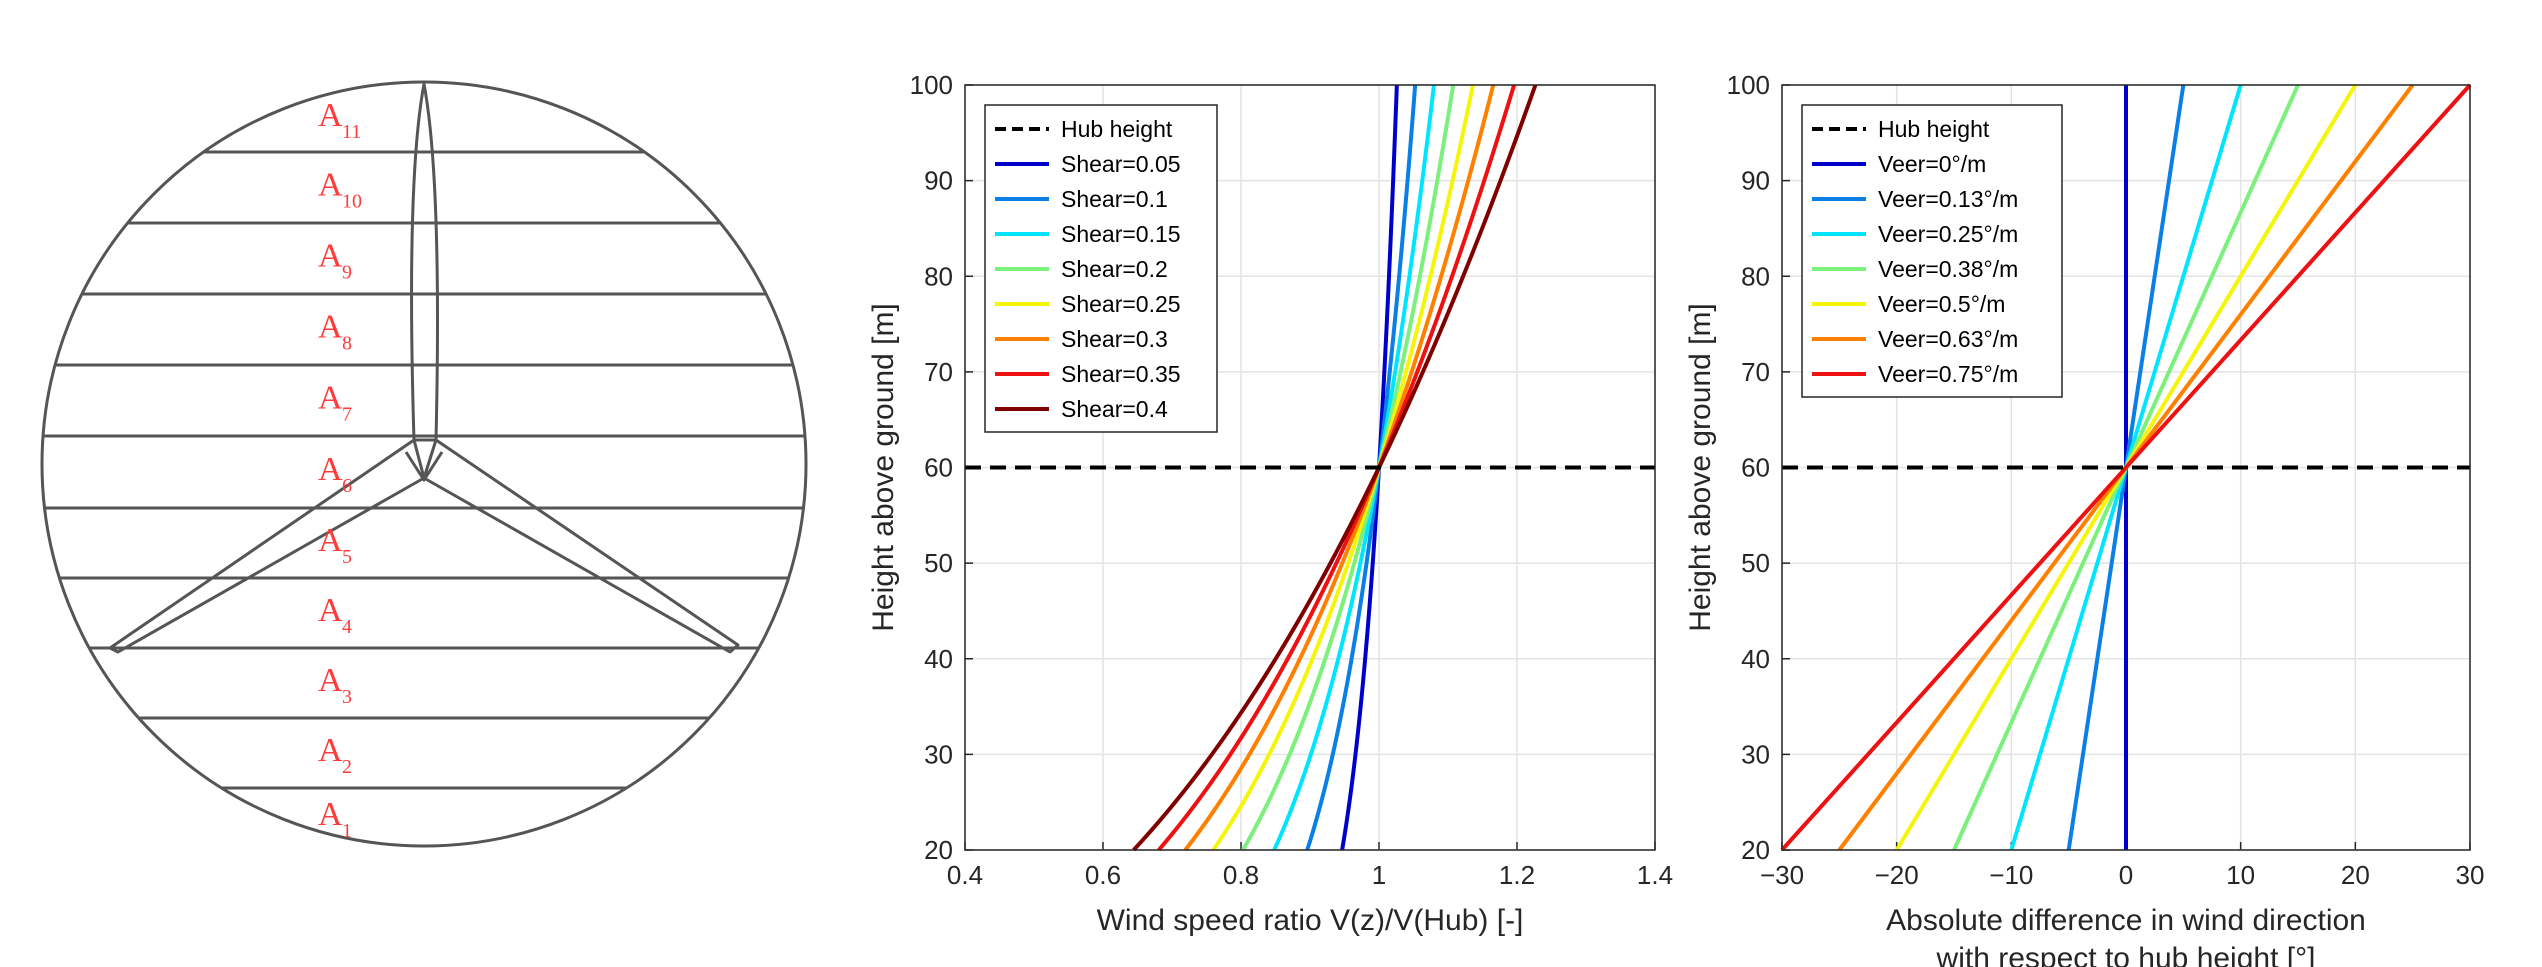  Describe the element at coordinates (347, 486) in the screenshot. I see `strip-label-subscript: 6` at that location.